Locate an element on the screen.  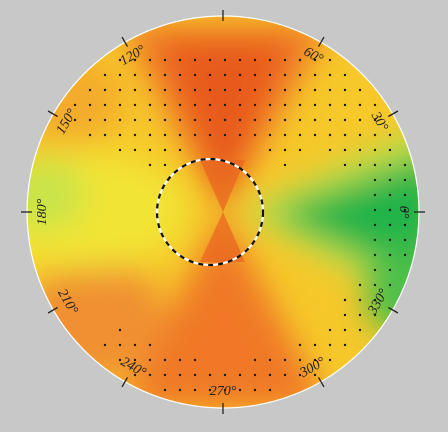
angle-label-0: 0° is located at coordinates (403, 212).